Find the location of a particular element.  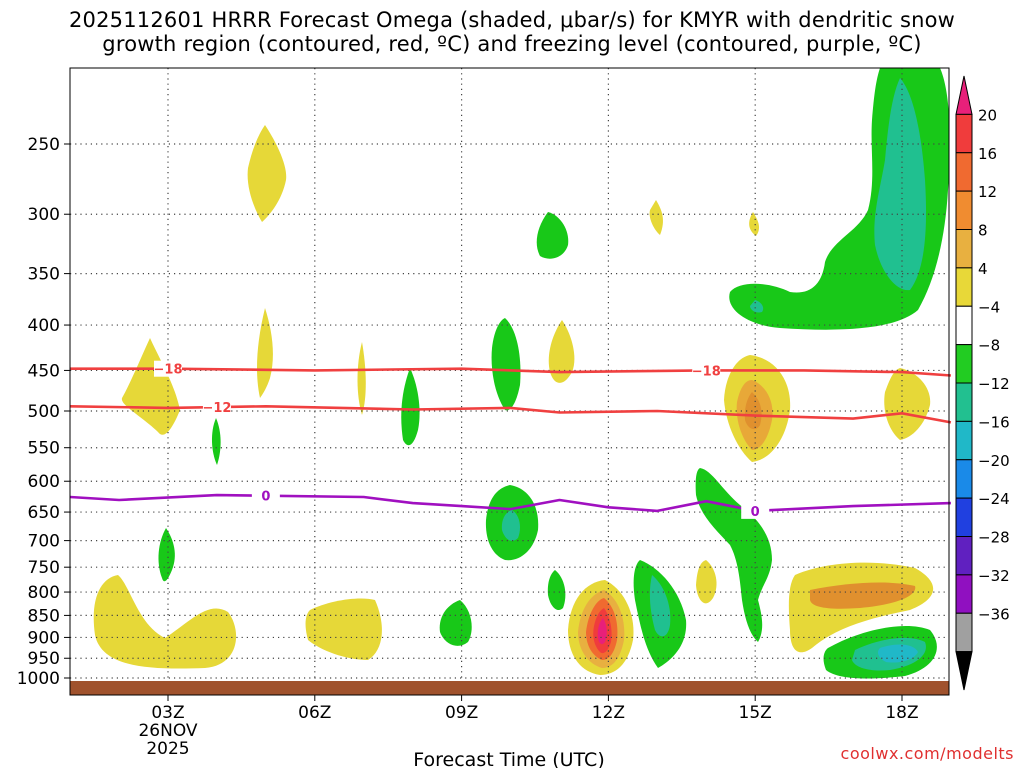

y-tick-label: 450 is located at coordinates (44, 371).